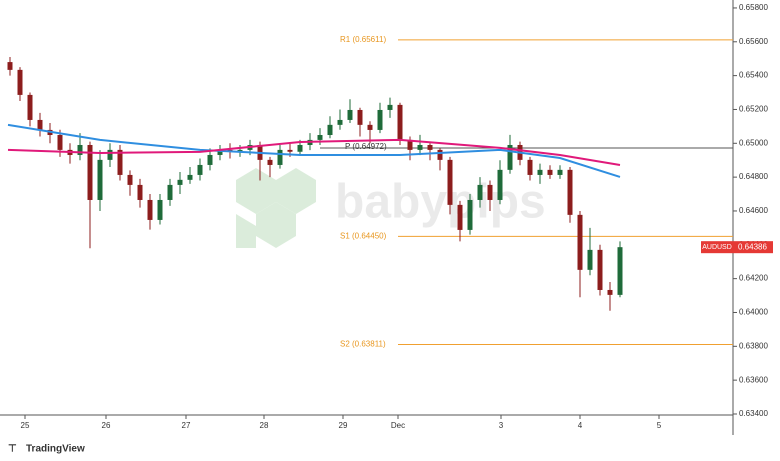 The image size is (780, 461). What do you see at coordinates (363, 235) in the screenshot?
I see `pivot-label: S1 (0.64450)` at bounding box center [363, 235].